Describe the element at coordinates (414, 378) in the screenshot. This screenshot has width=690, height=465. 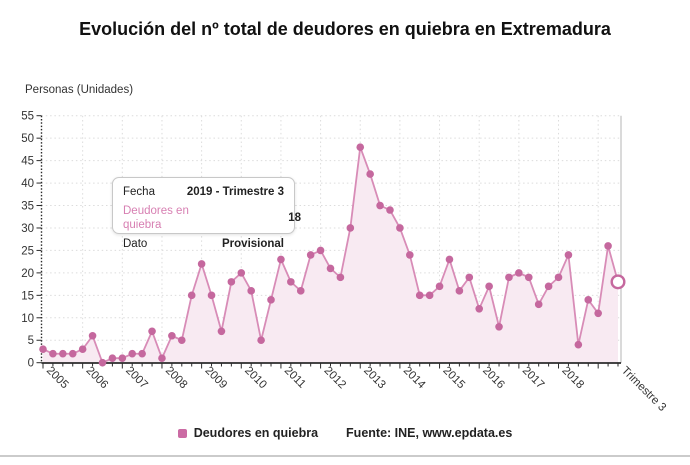
I see `x-axis-label: 2014` at that location.